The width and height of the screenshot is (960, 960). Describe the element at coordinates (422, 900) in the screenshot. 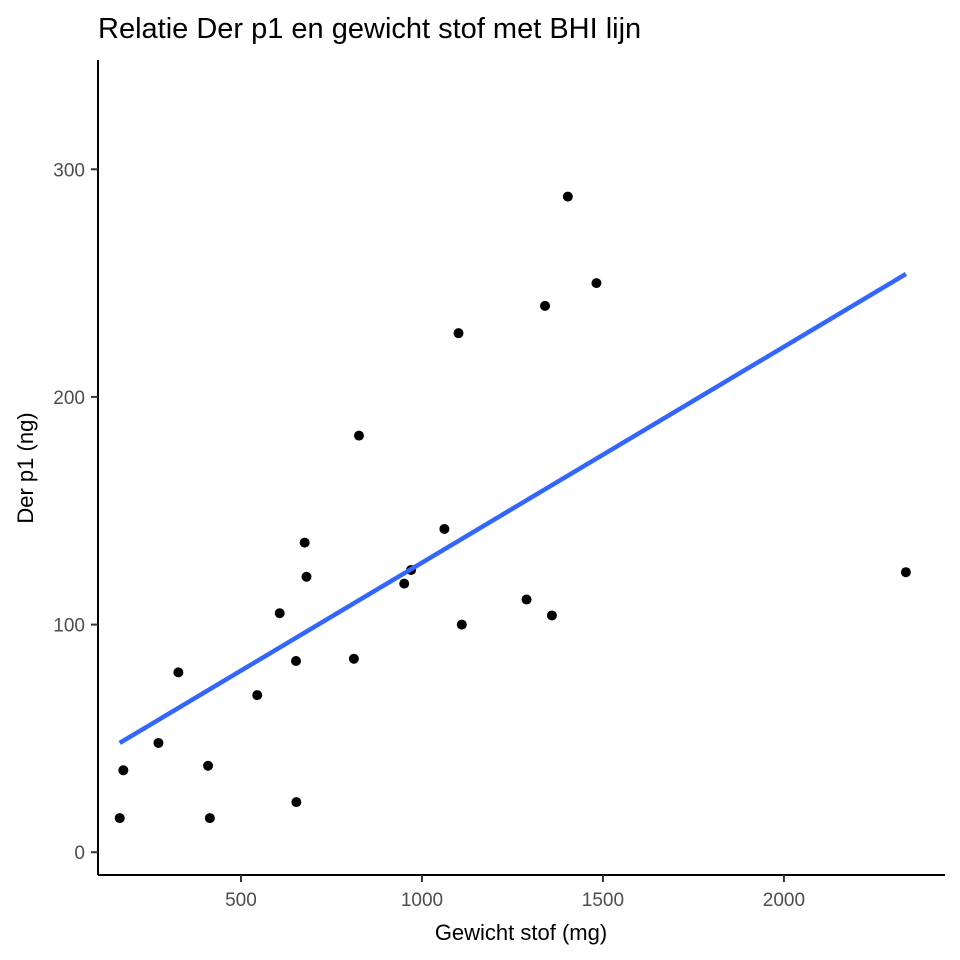

I see `x-tick-label: 1000` at that location.